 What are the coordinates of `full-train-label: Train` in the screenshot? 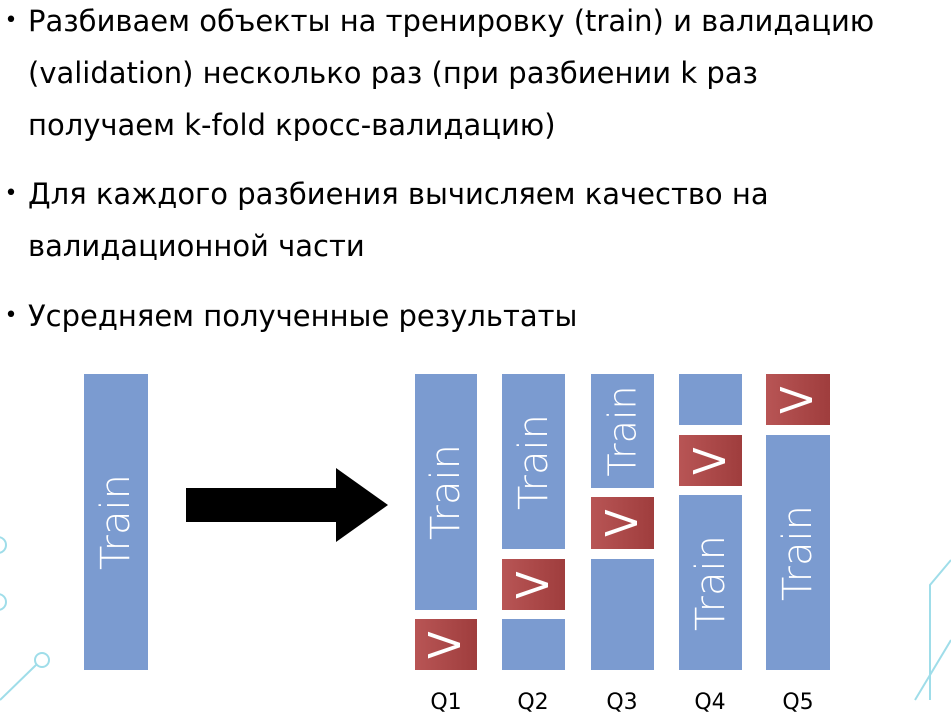 It's located at (116, 522).